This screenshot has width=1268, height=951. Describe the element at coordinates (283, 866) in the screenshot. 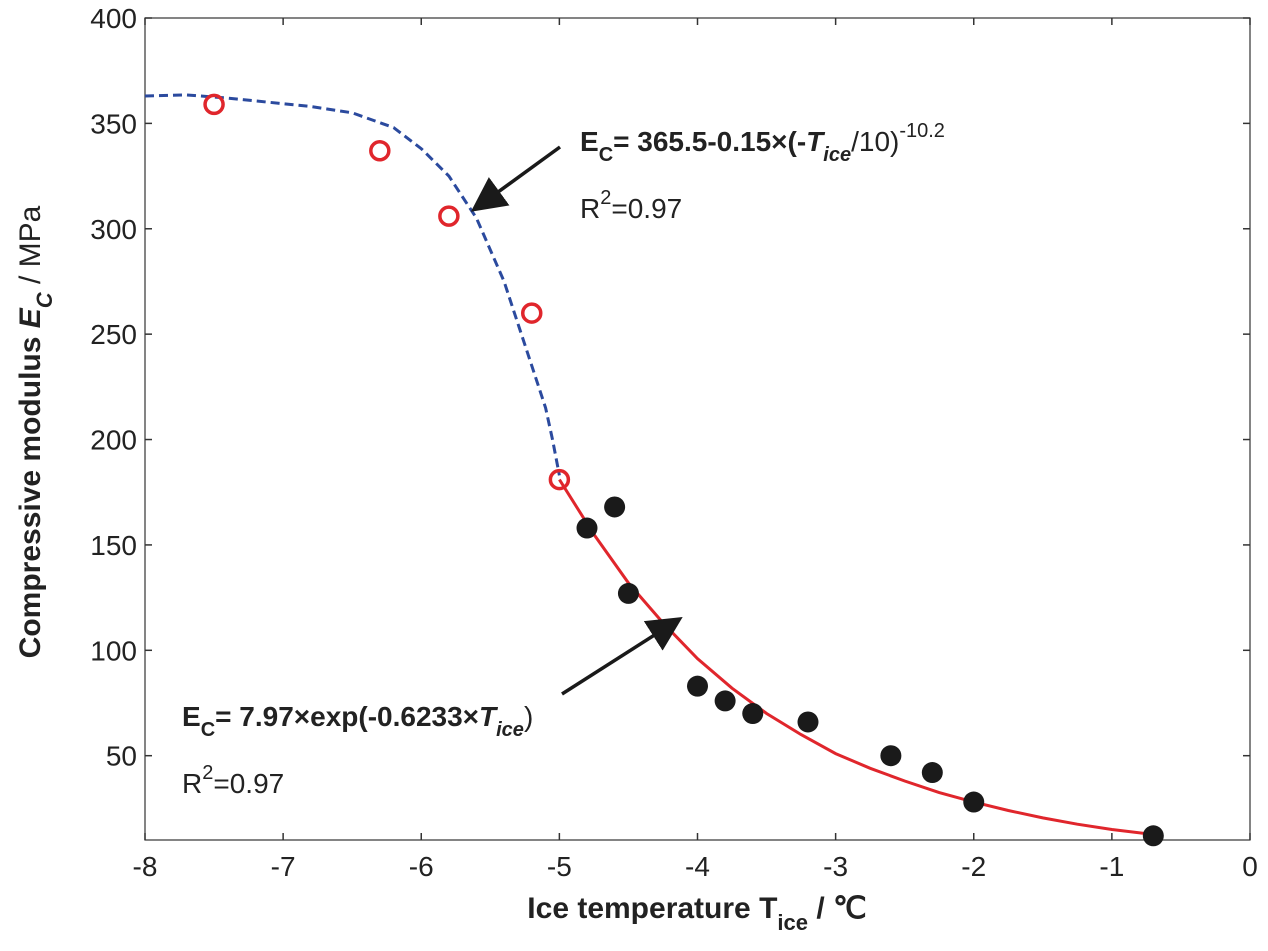

I see `x-tick-label: -7` at that location.